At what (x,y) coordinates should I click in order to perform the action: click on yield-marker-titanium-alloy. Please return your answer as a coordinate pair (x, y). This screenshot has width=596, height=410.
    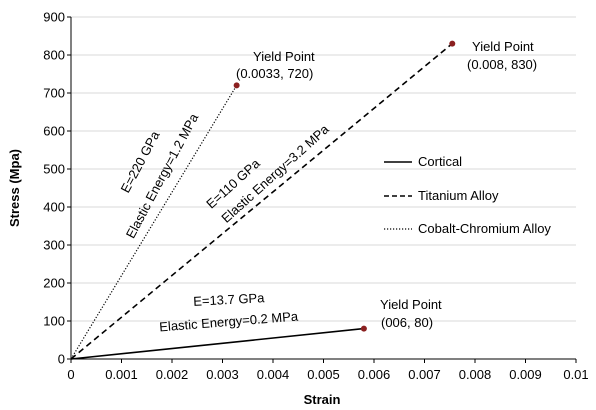
    Looking at the image, I should click on (452, 43).